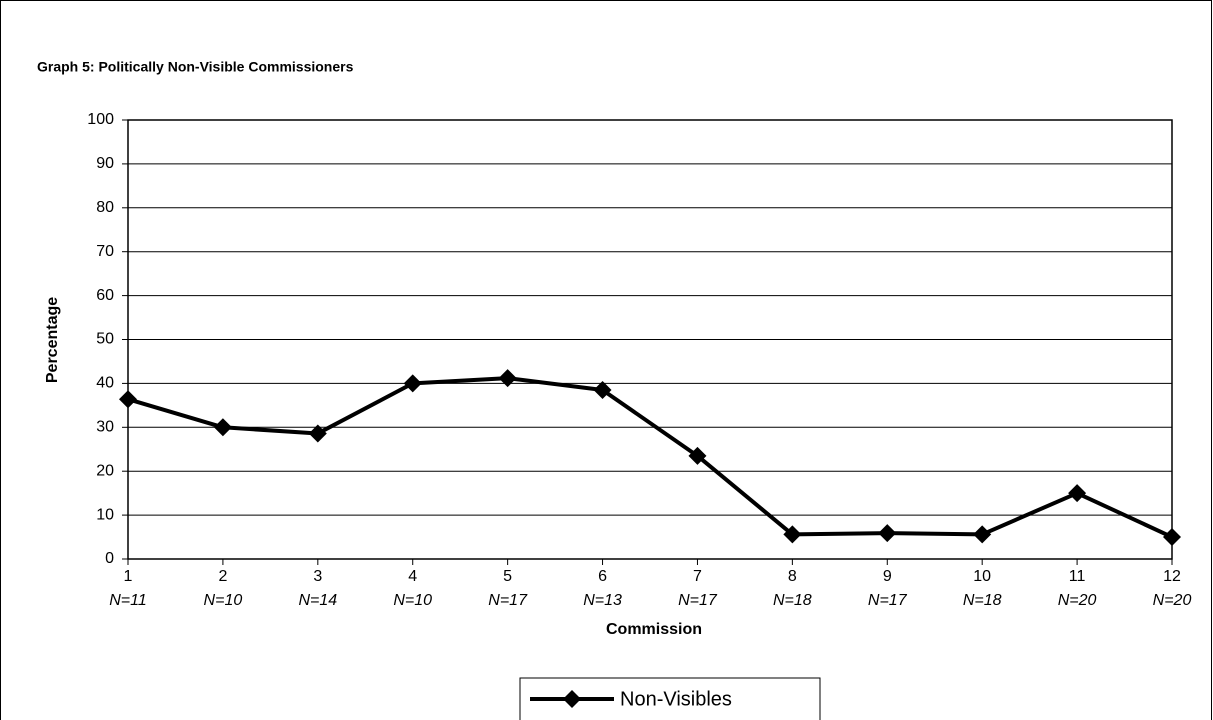  Describe the element at coordinates (1077, 576) in the screenshot. I see `x-tick-label: 11` at that location.